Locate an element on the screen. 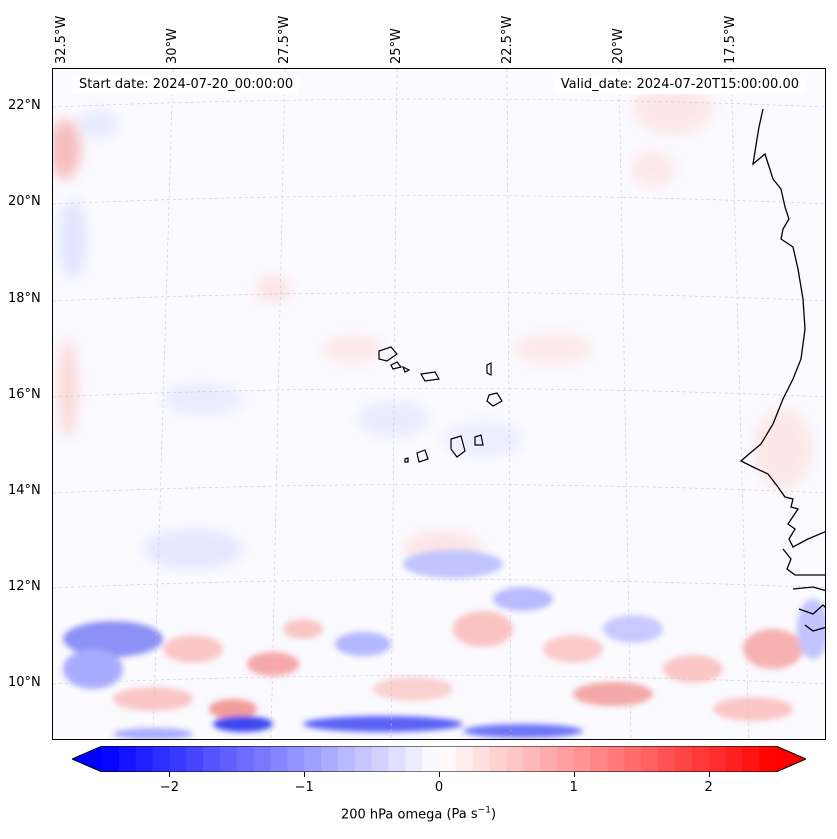 Image resolution: width=837 pixels, height=839 pixels. lon-label: 22.5°W is located at coordinates (507, 39).